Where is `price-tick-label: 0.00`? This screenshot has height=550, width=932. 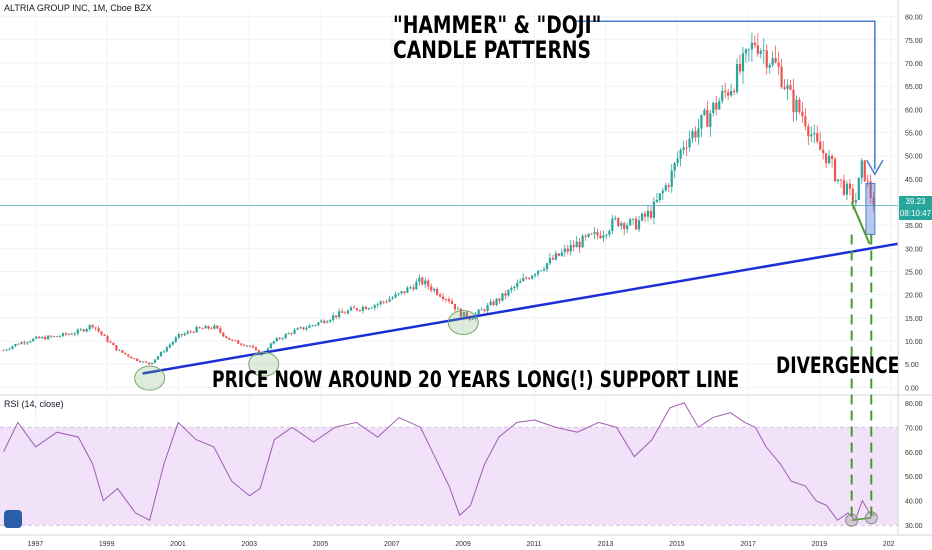
price-tick-label: 0.00 is located at coordinates (912, 388).